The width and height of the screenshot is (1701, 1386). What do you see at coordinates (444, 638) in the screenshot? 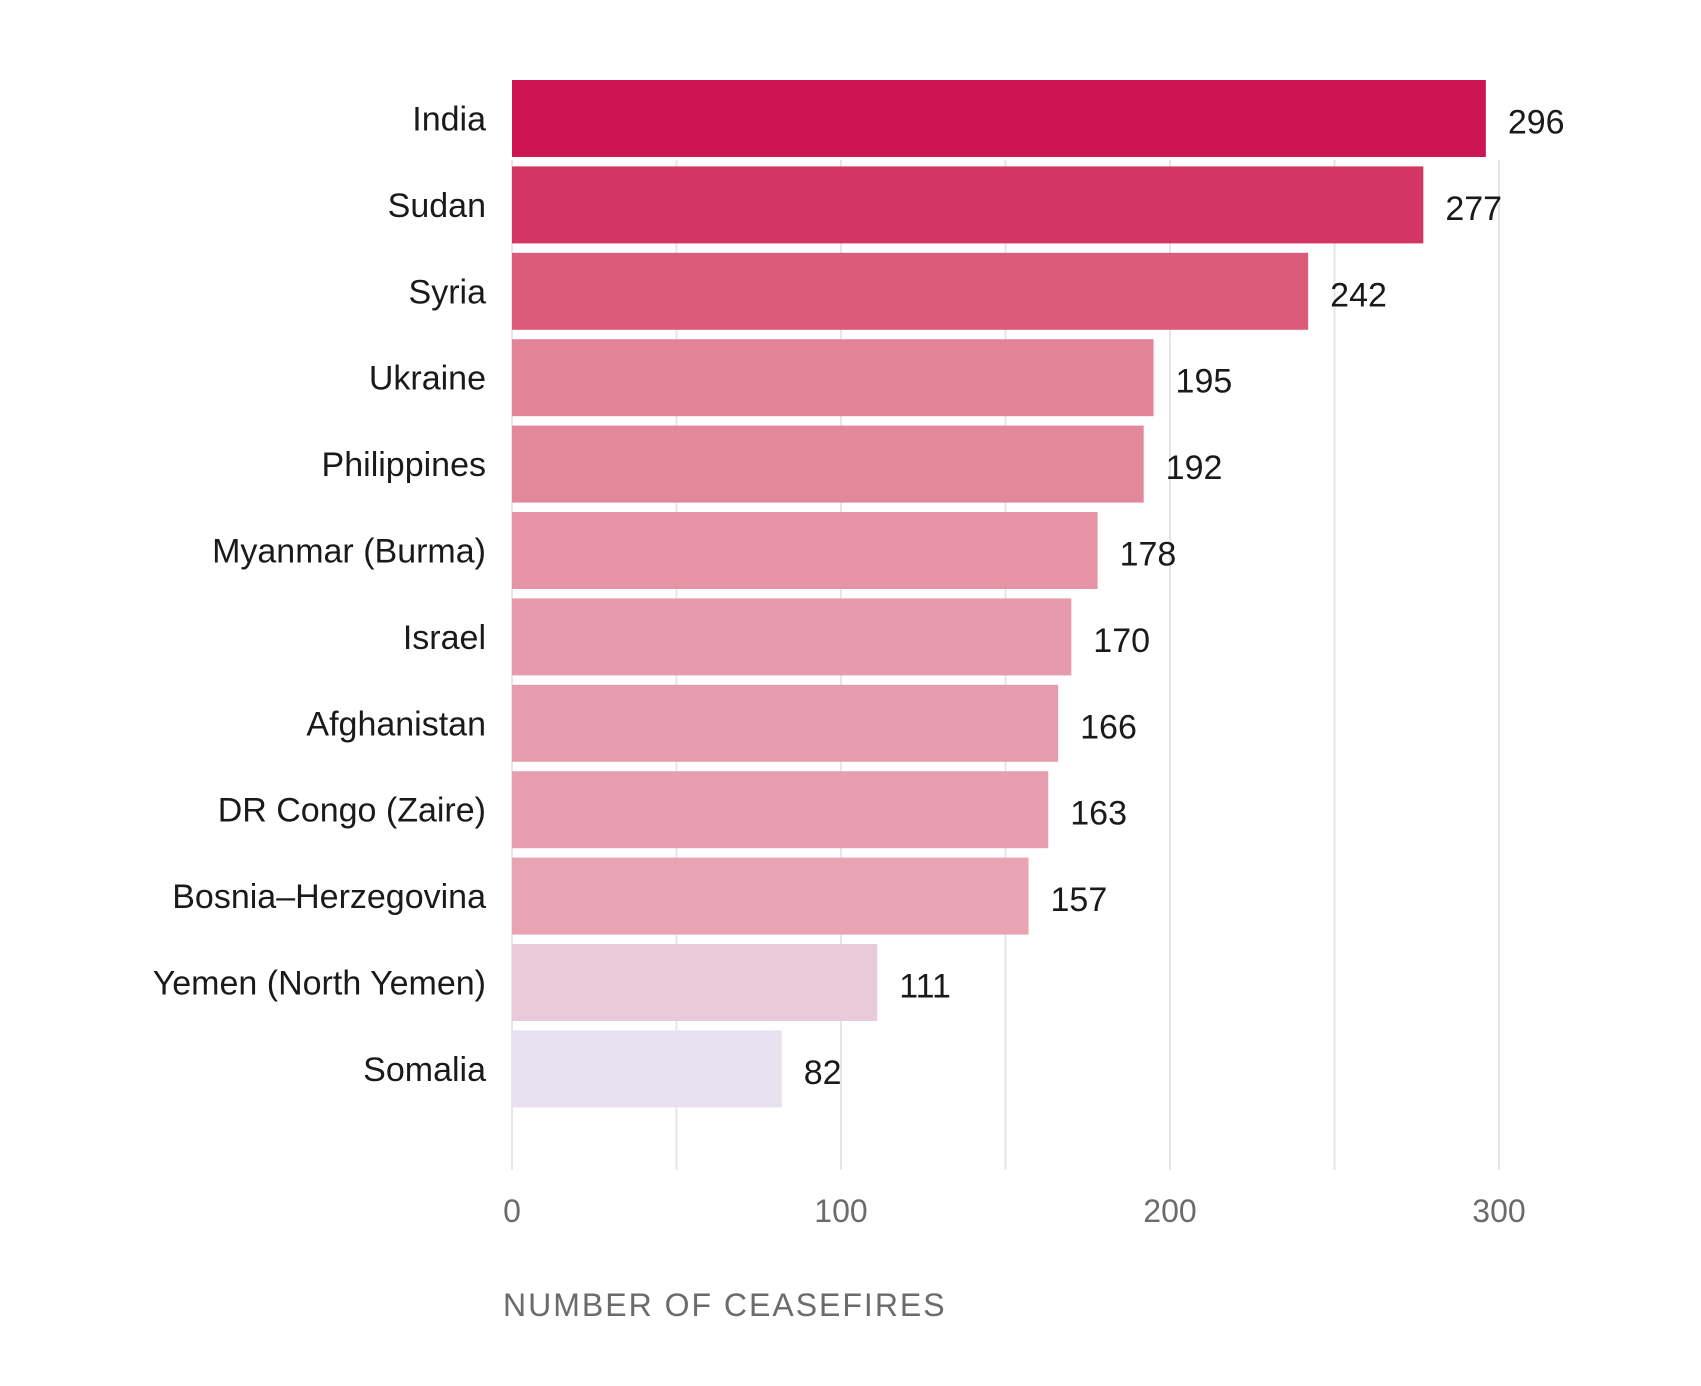
I see `category-label: Israel` at bounding box center [444, 638].